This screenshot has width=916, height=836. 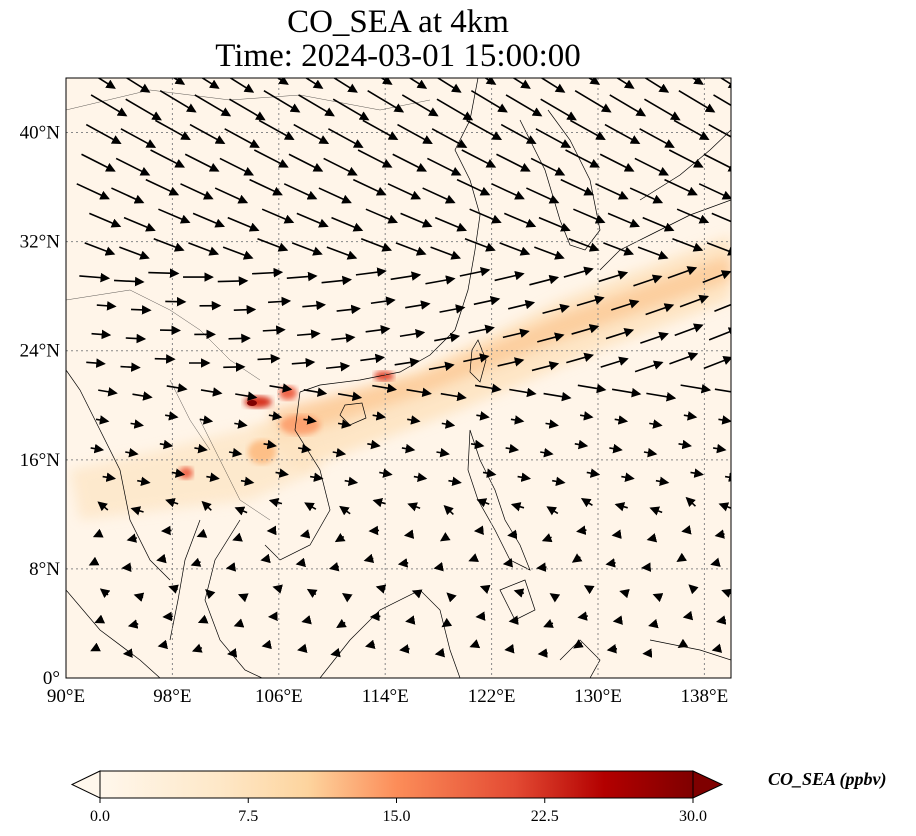 I want to click on lon-tick-label: 90°E, so click(x=66, y=696).